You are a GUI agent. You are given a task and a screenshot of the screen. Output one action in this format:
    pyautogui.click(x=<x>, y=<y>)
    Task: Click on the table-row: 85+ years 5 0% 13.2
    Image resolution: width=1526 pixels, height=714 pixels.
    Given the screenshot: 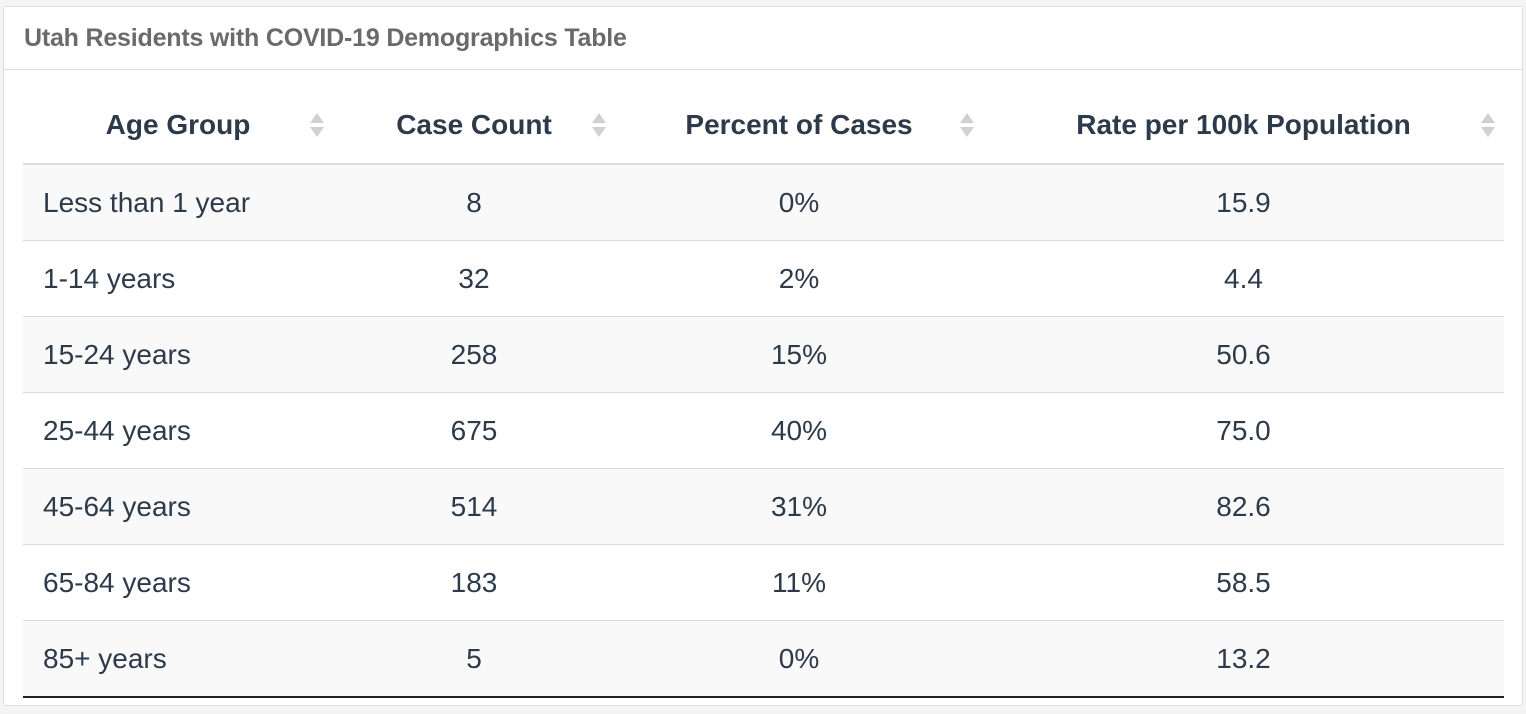 What is the action you would take?
    pyautogui.click(x=763, y=659)
    